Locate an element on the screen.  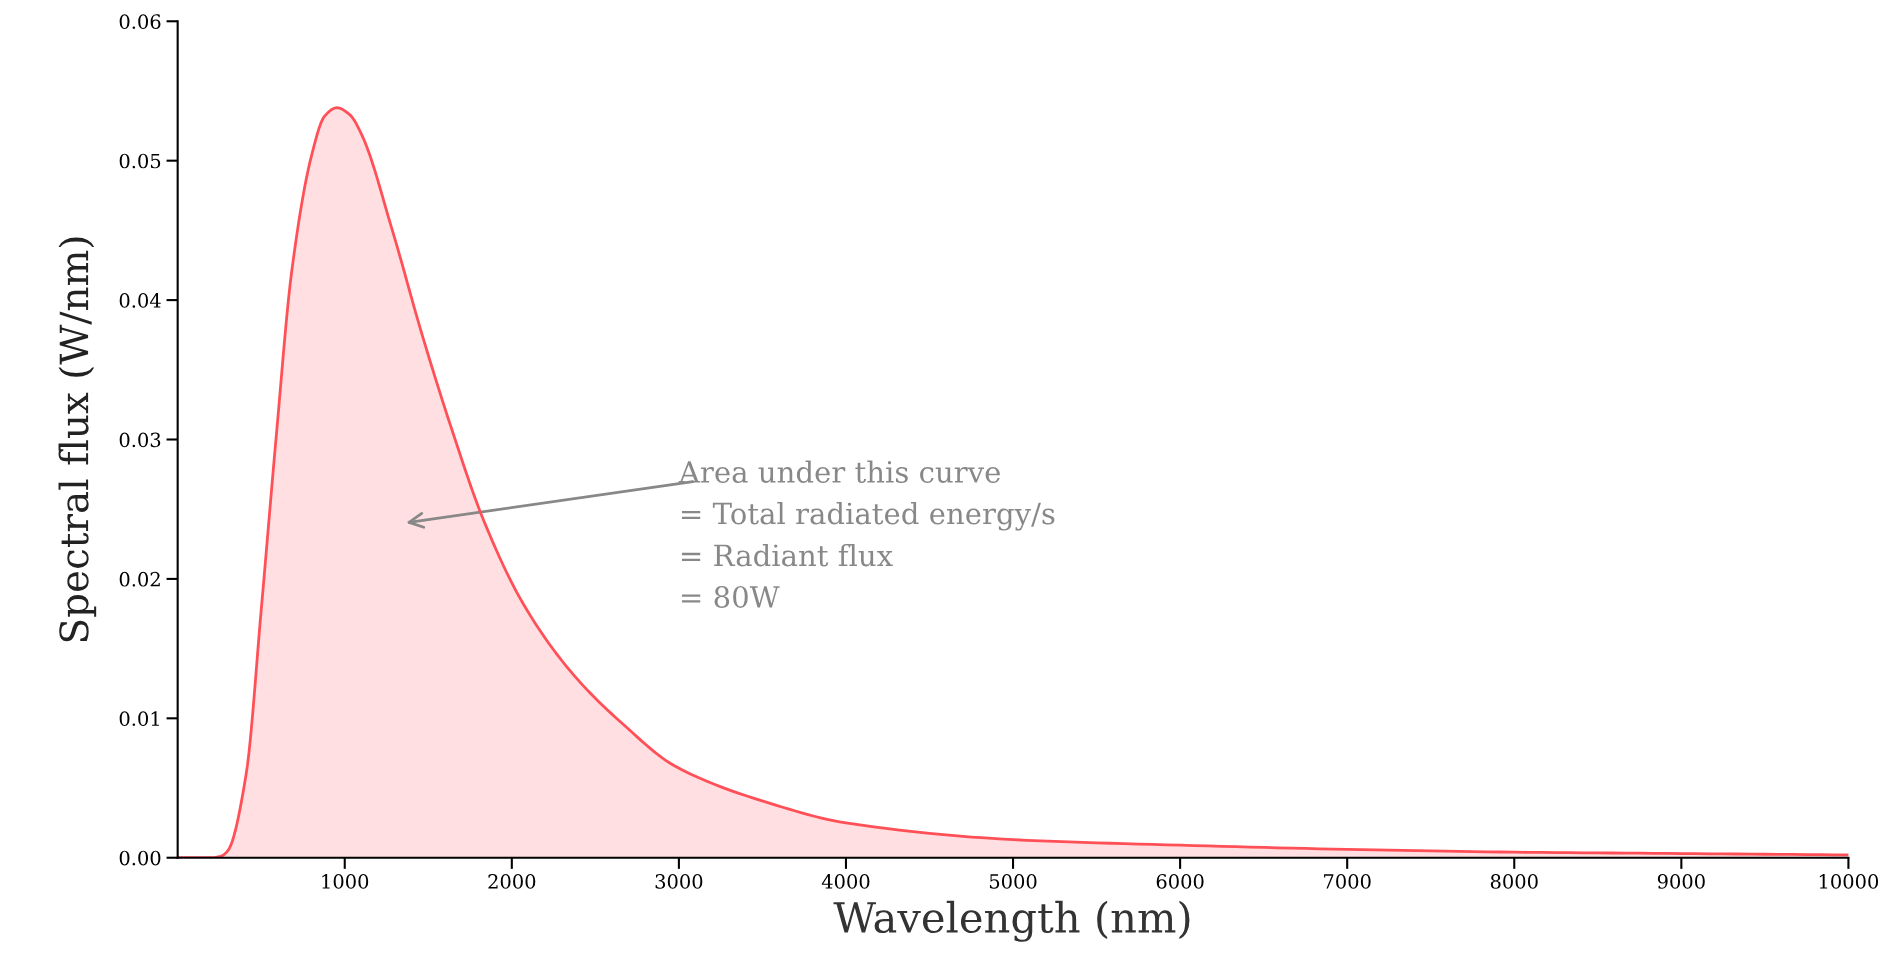
x-tick-label: 10000 is located at coordinates (1849, 881).